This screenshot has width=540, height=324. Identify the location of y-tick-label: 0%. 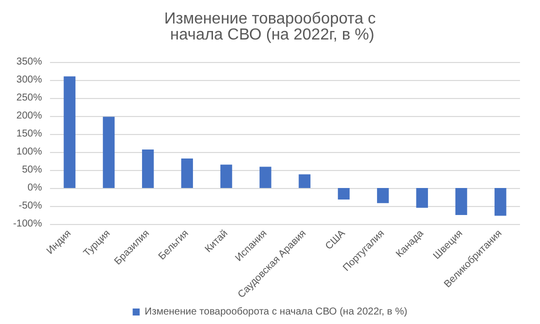
(35, 188).